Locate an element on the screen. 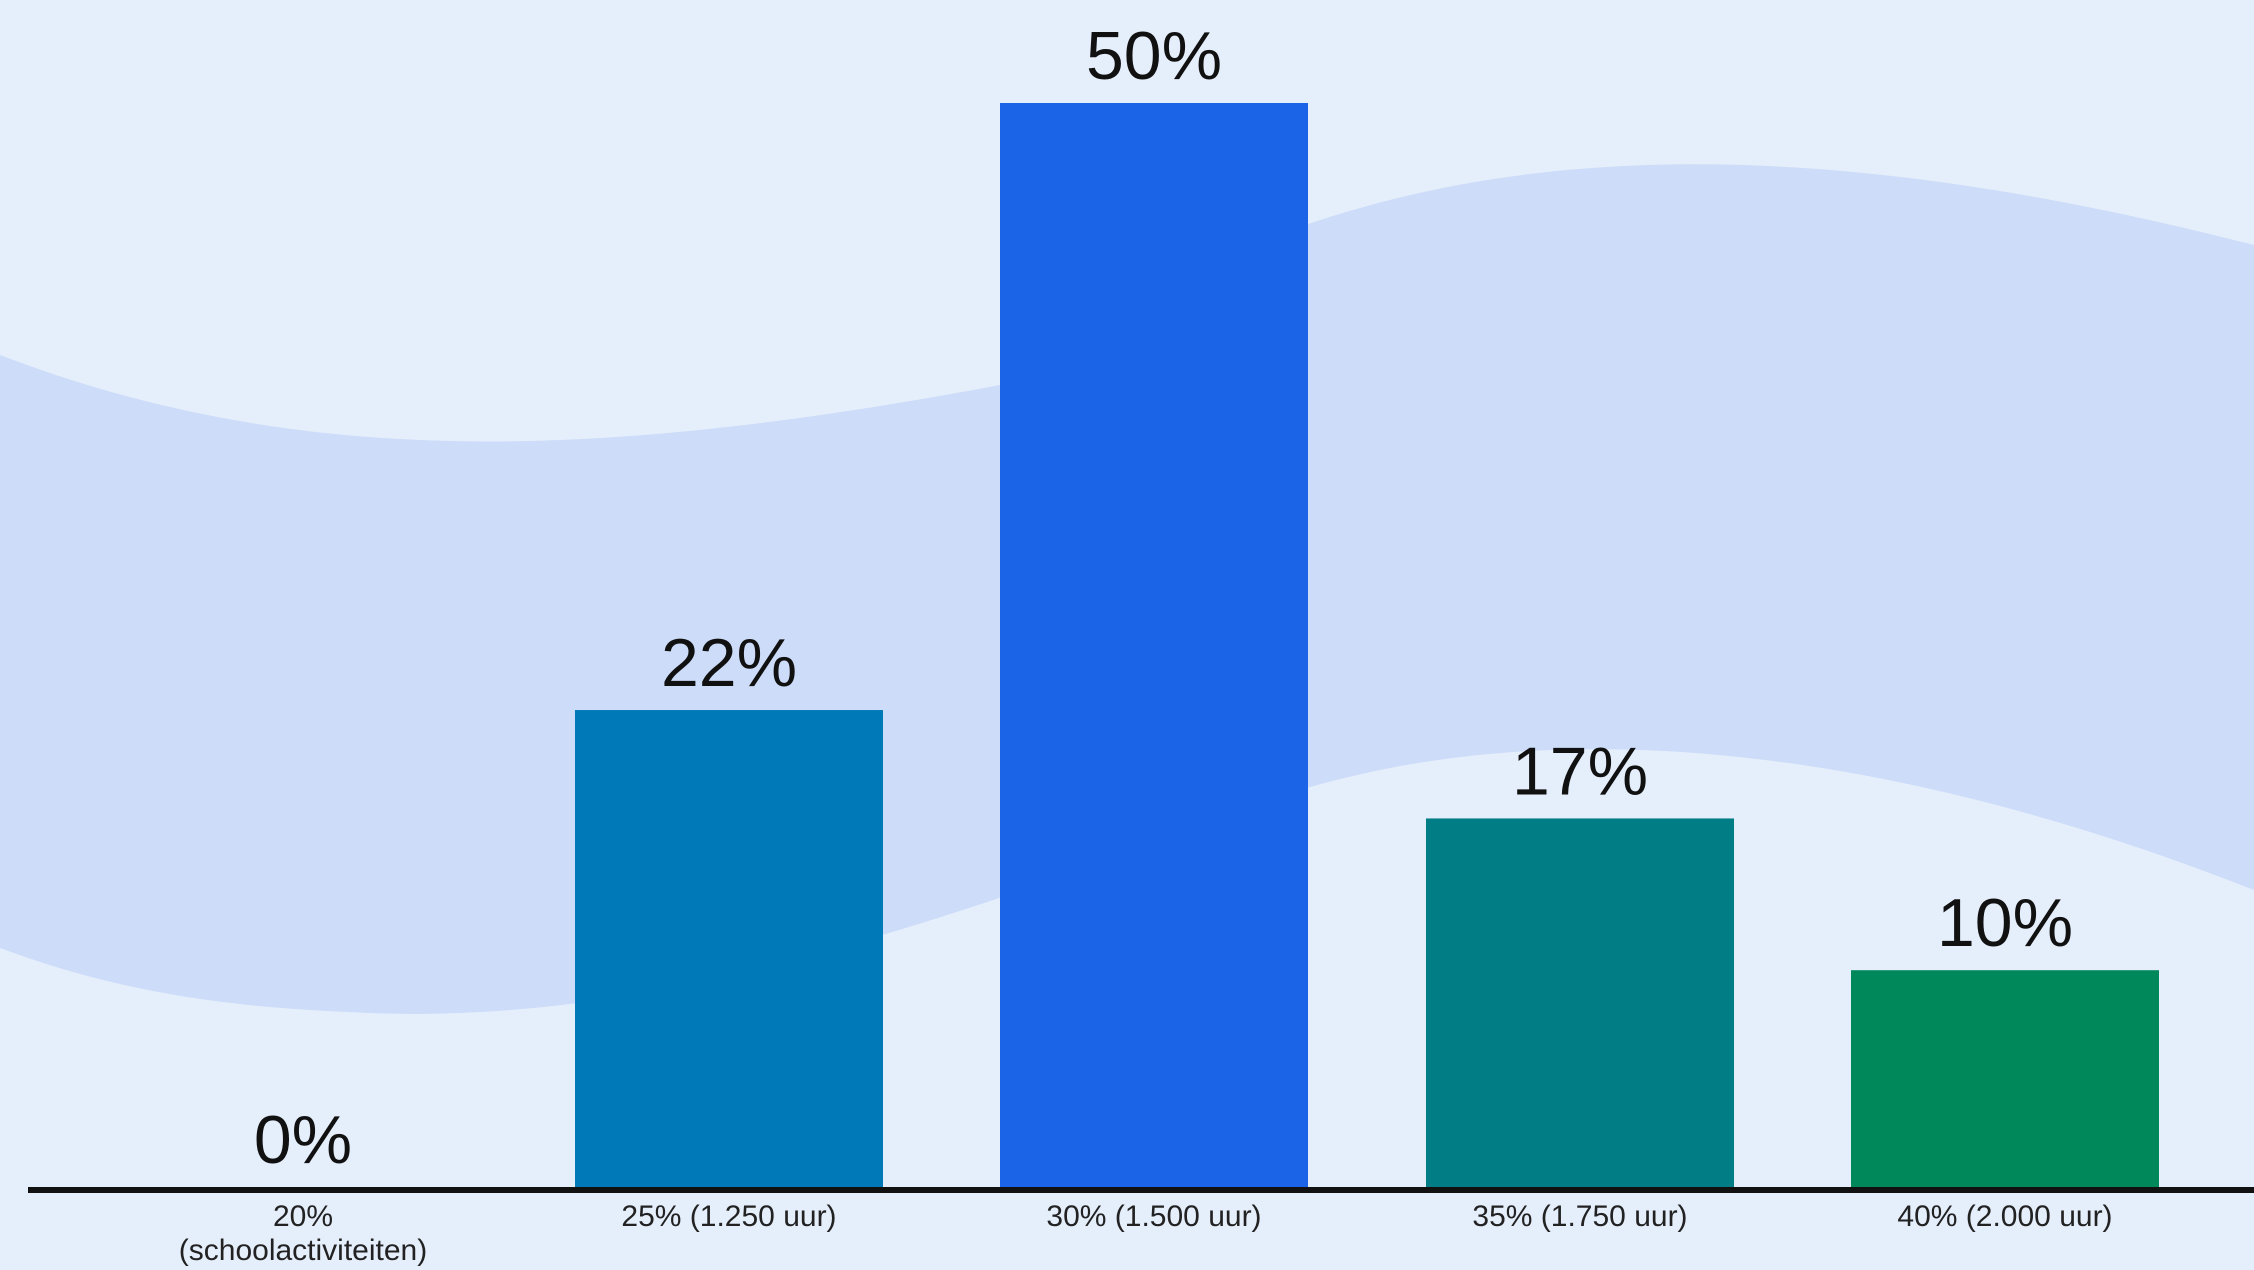 The height and width of the screenshot is (1270, 2254). value-label-1: 22% is located at coordinates (729, 663).